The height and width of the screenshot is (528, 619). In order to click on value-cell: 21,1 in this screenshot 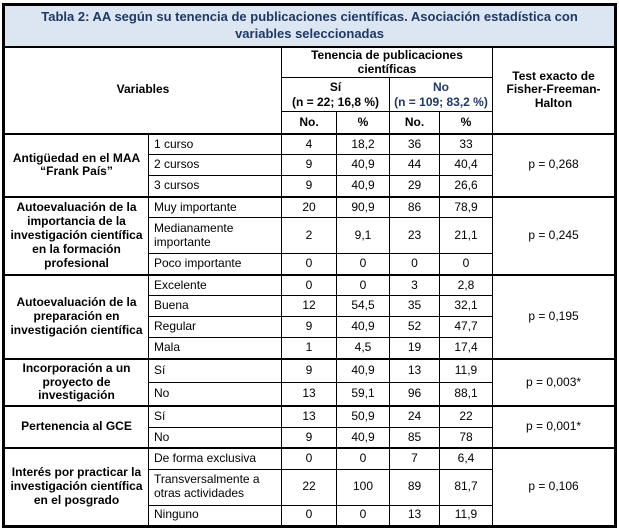, I will do `click(466, 236)`.